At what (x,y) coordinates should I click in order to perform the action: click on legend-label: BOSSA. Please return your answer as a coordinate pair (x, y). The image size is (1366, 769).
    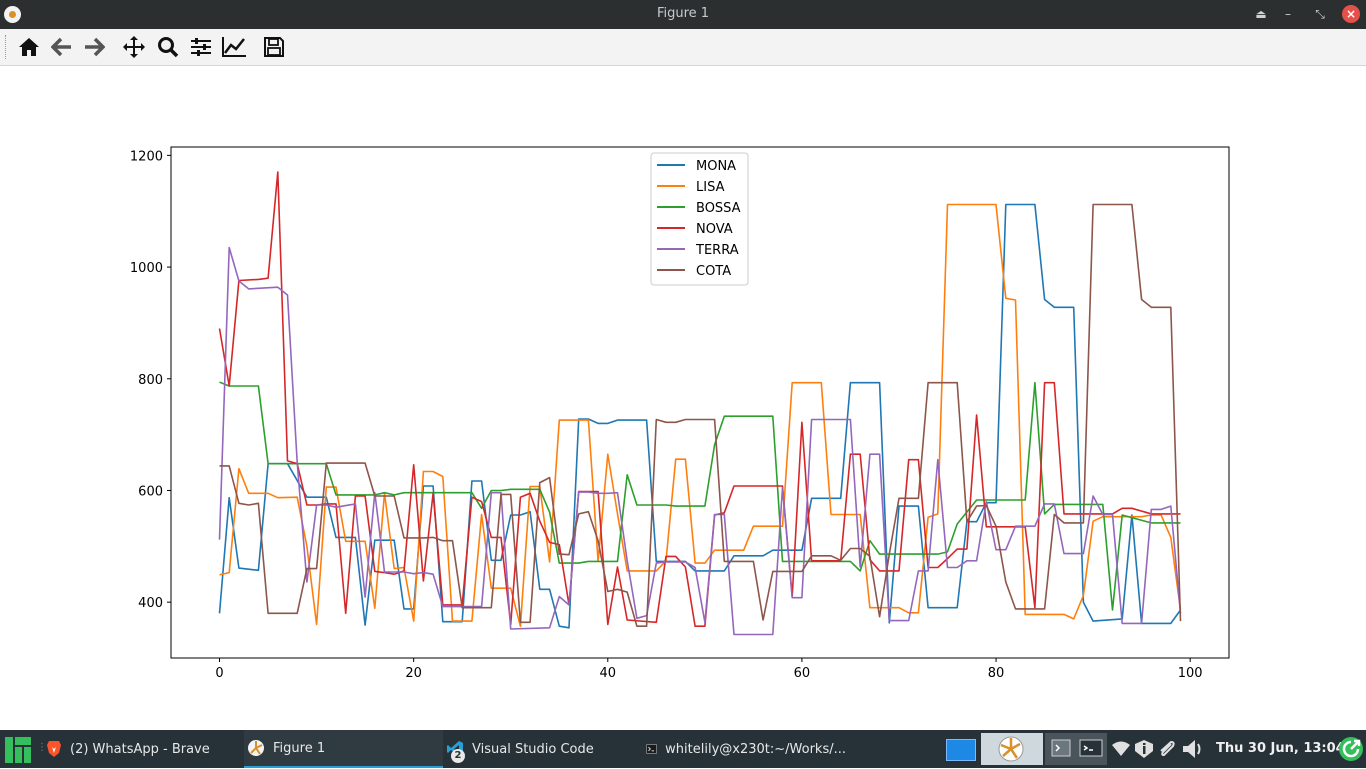
    Looking at the image, I should click on (718, 208).